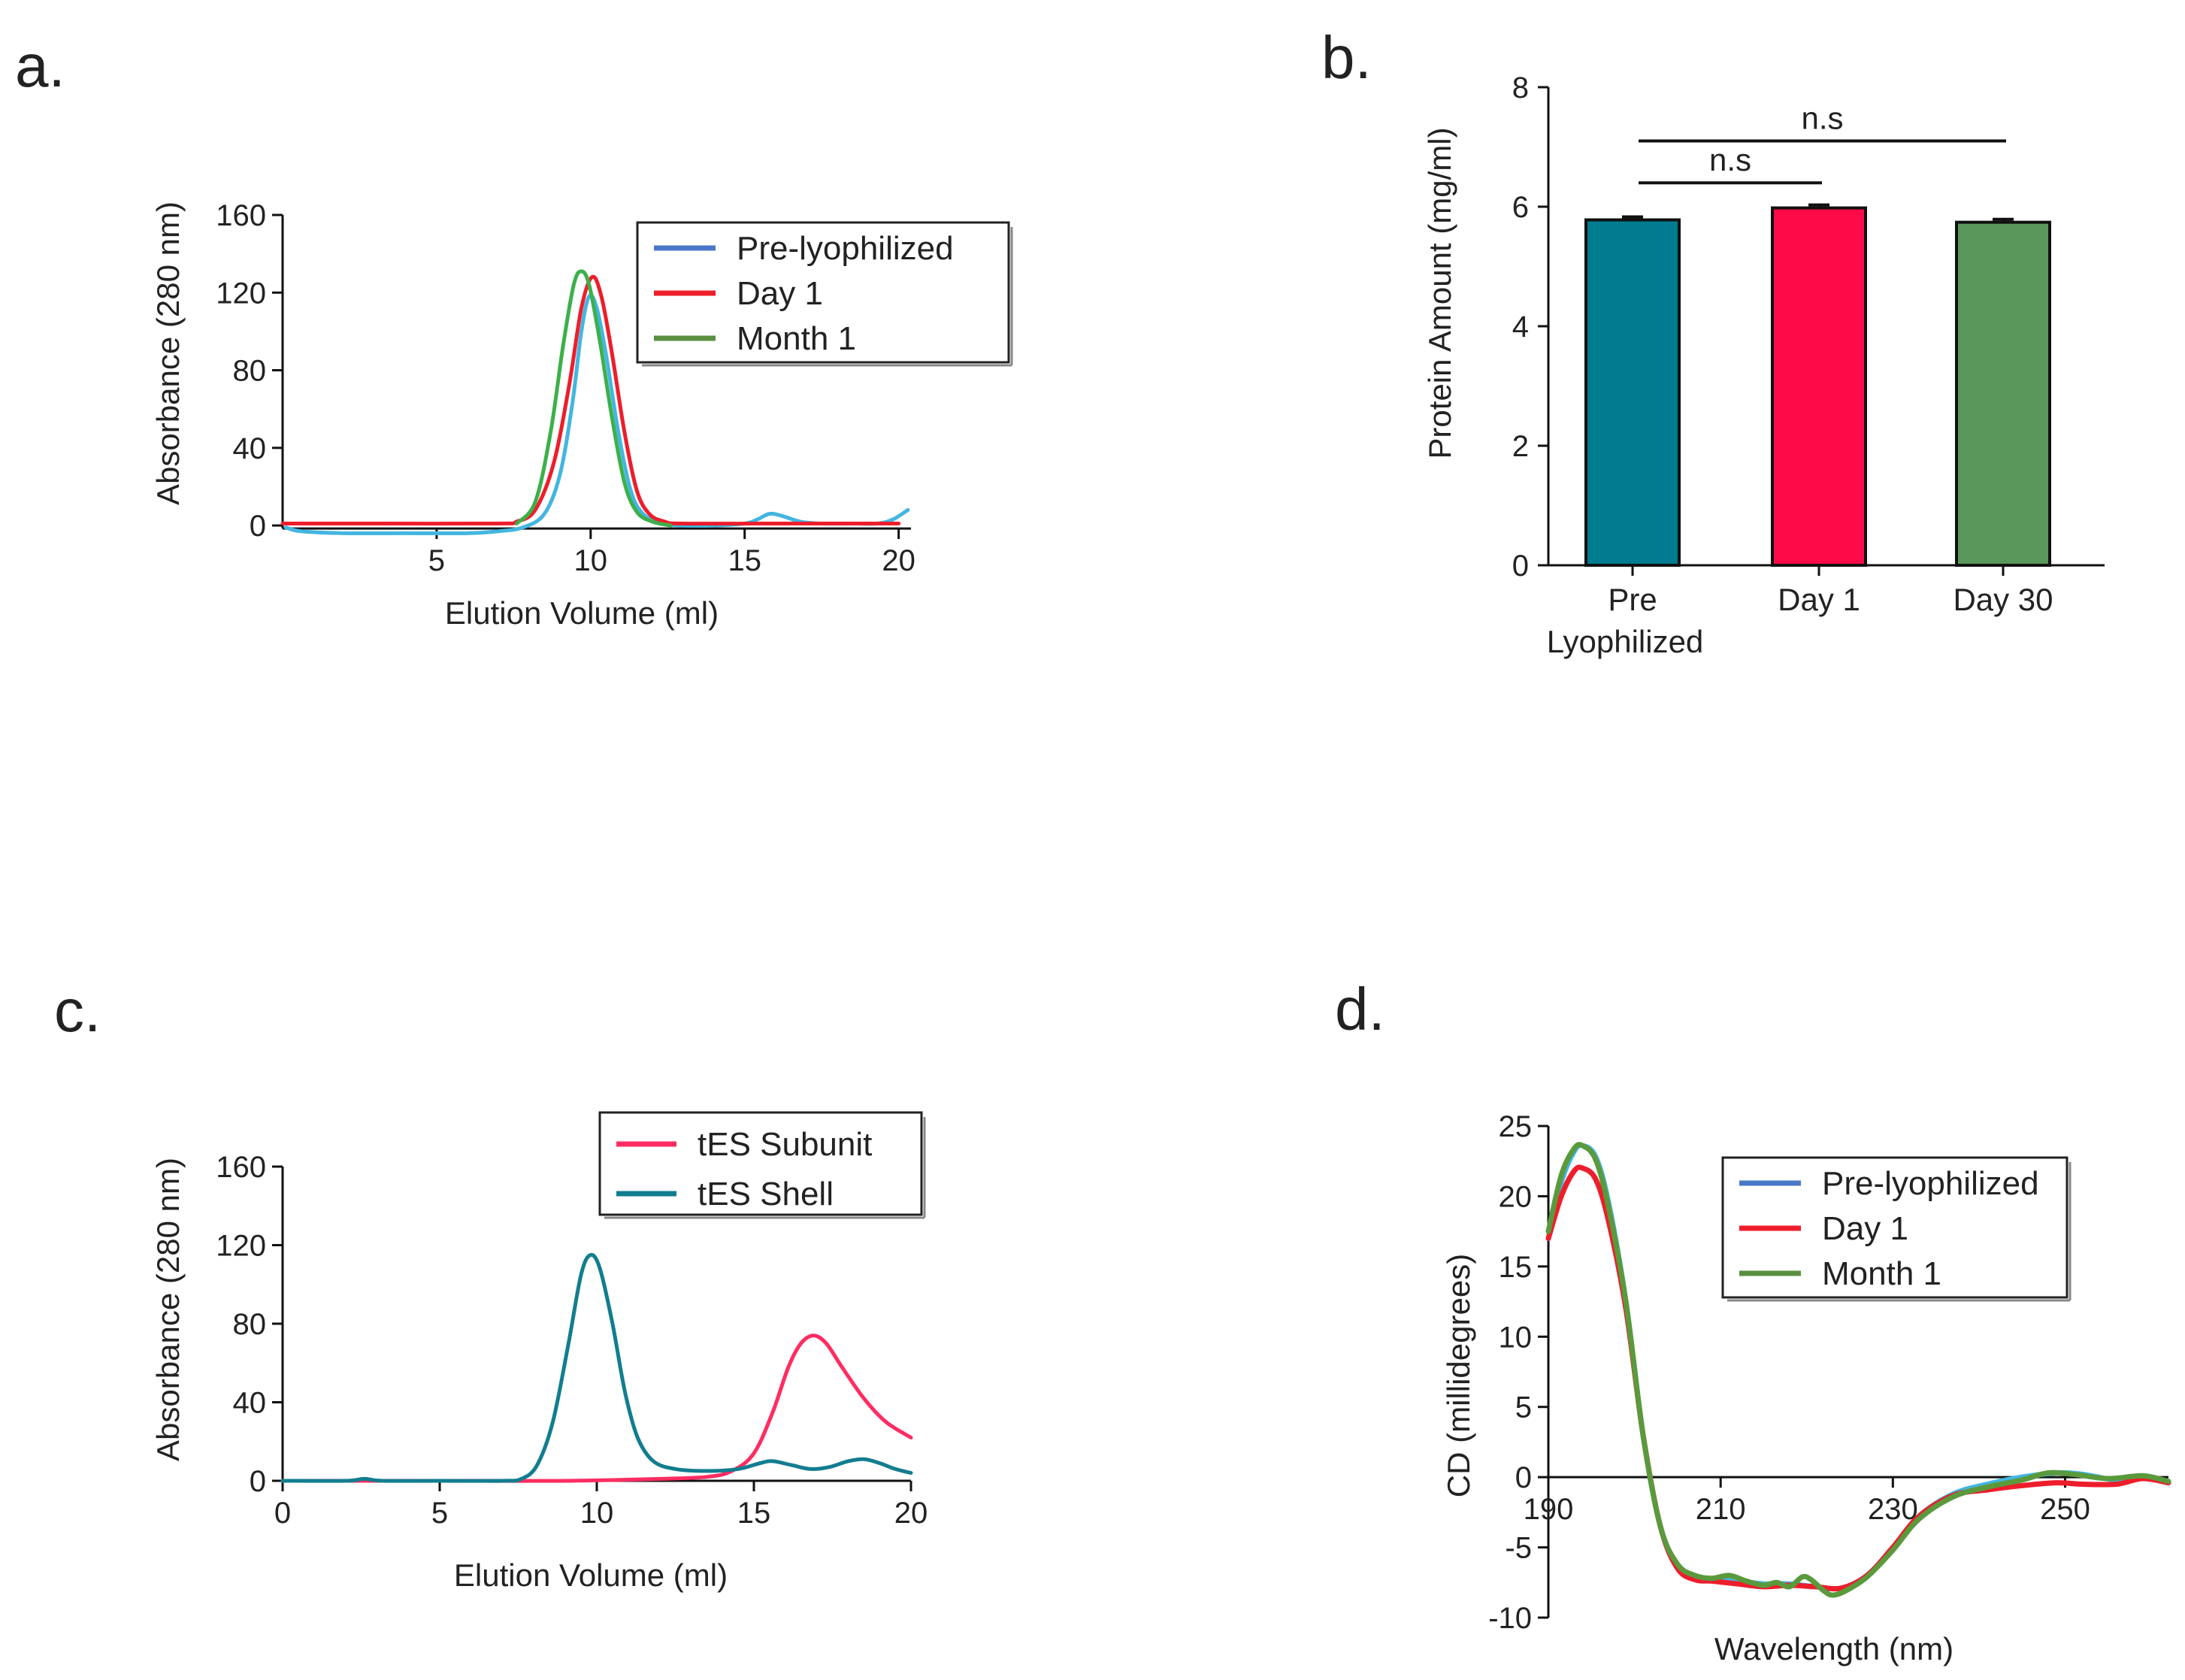 The image size is (2185, 1680). I want to click on y-tick-label: 5, so click(1524, 1407).